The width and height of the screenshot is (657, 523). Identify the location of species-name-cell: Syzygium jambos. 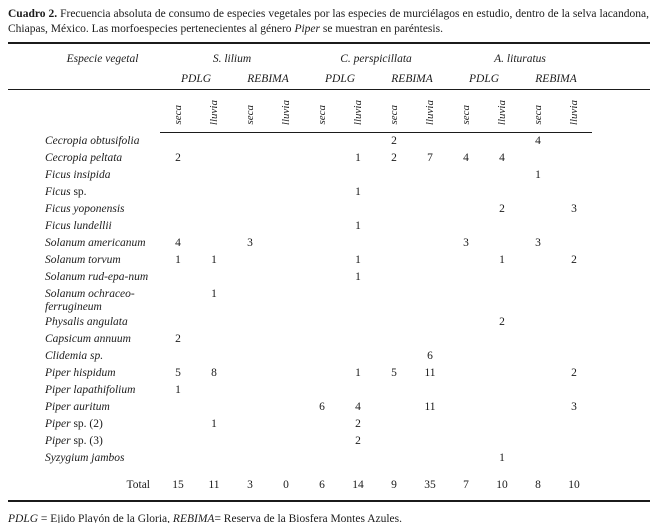
(85, 458).